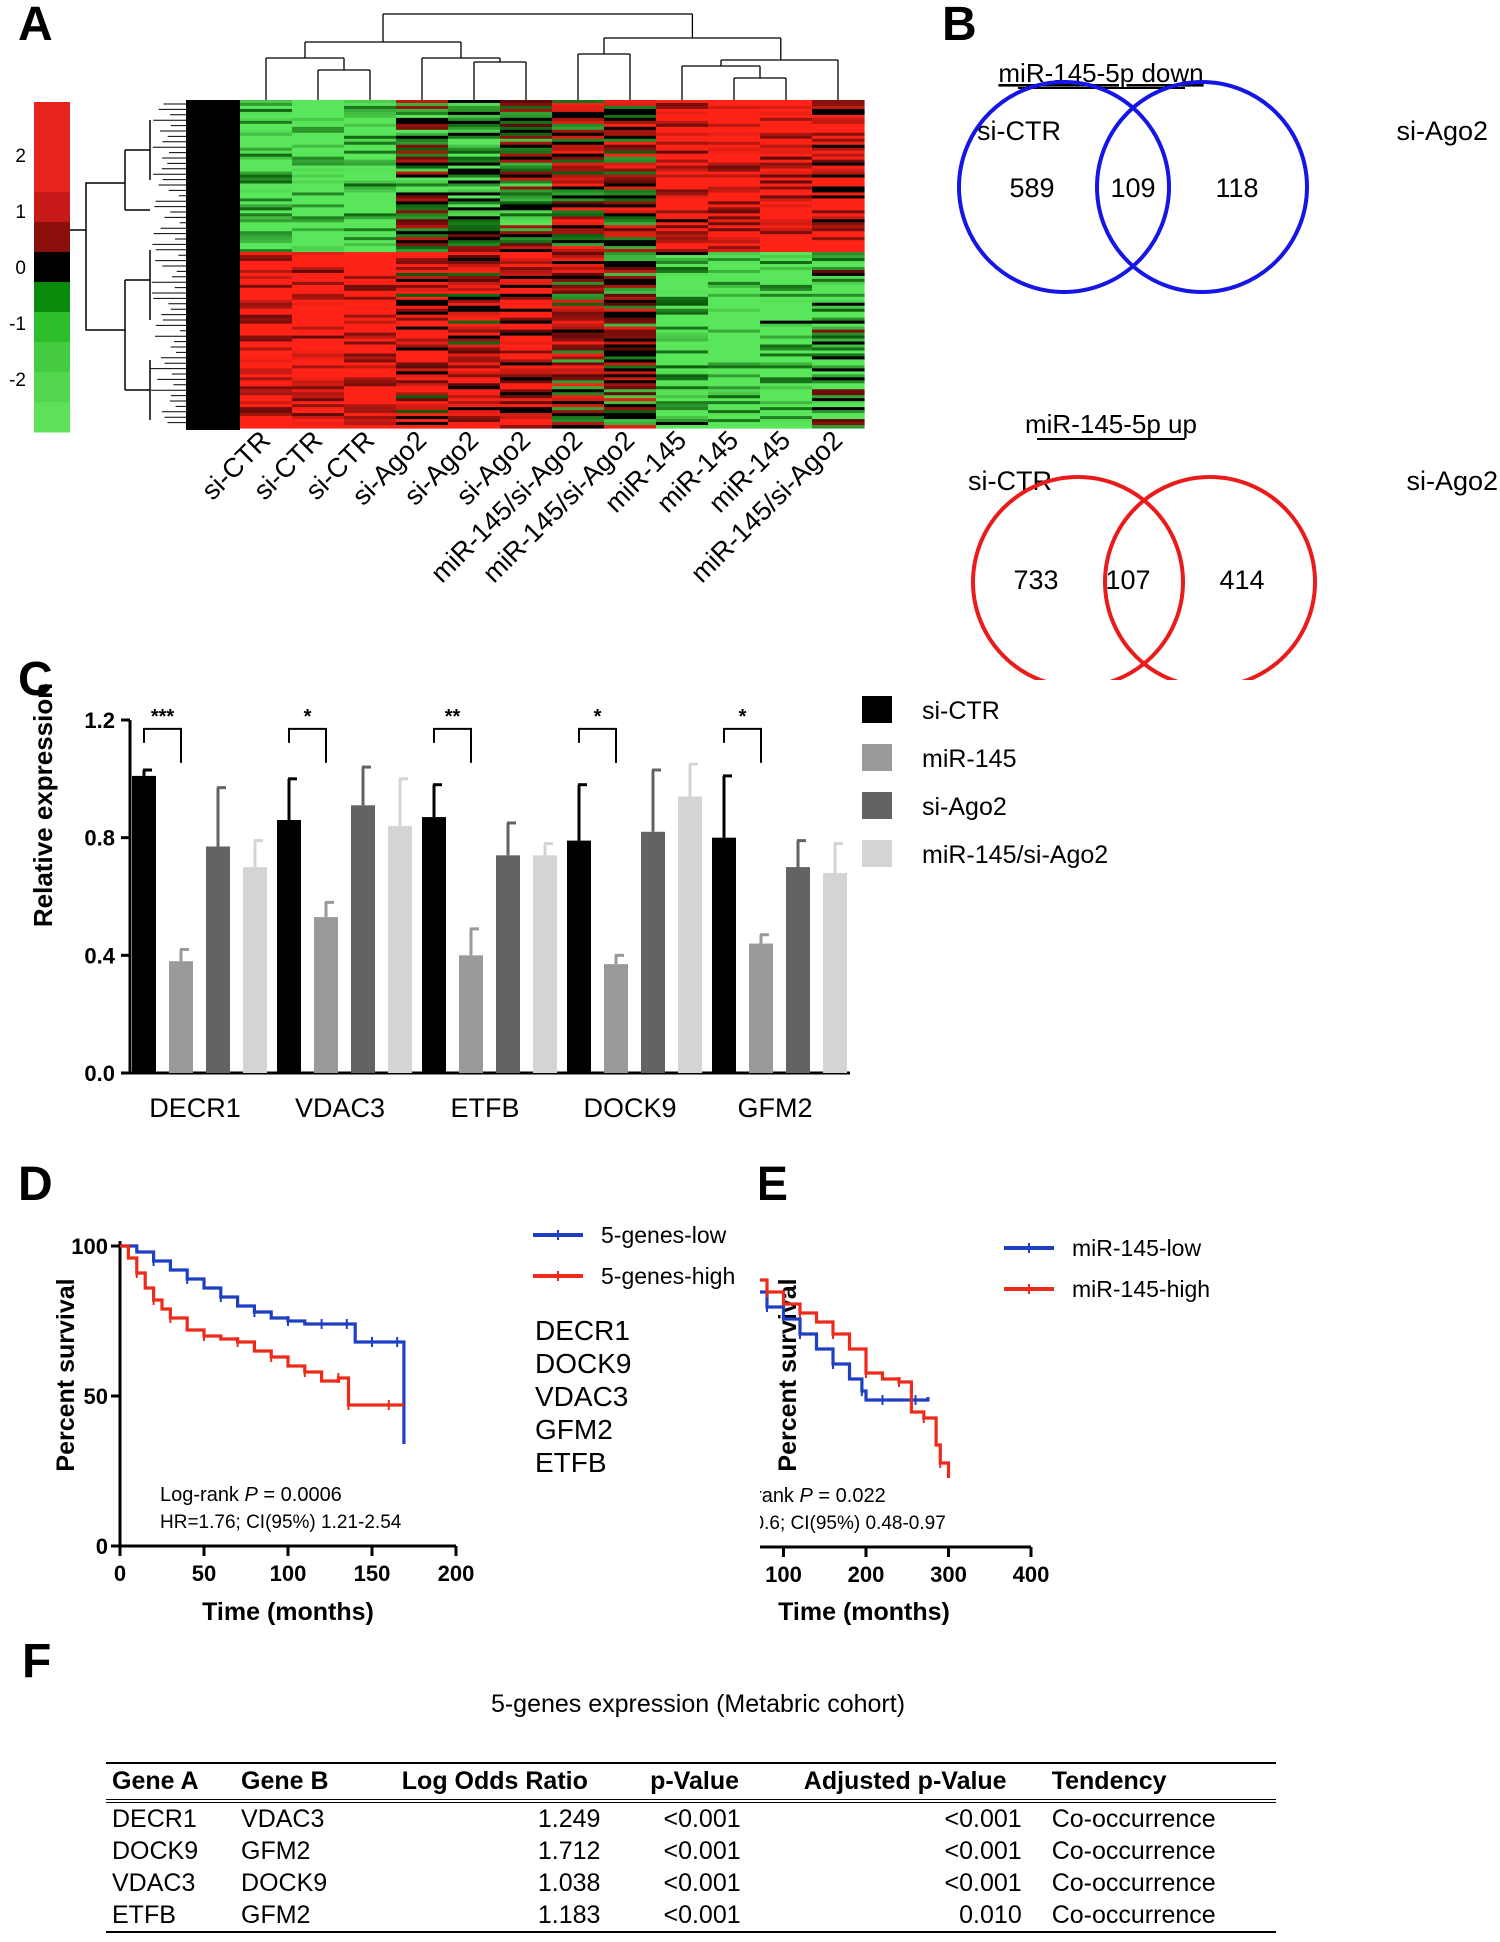  Describe the element at coordinates (495, 1916) in the screenshot. I see `cell-log-odds: 1.183` at that location.